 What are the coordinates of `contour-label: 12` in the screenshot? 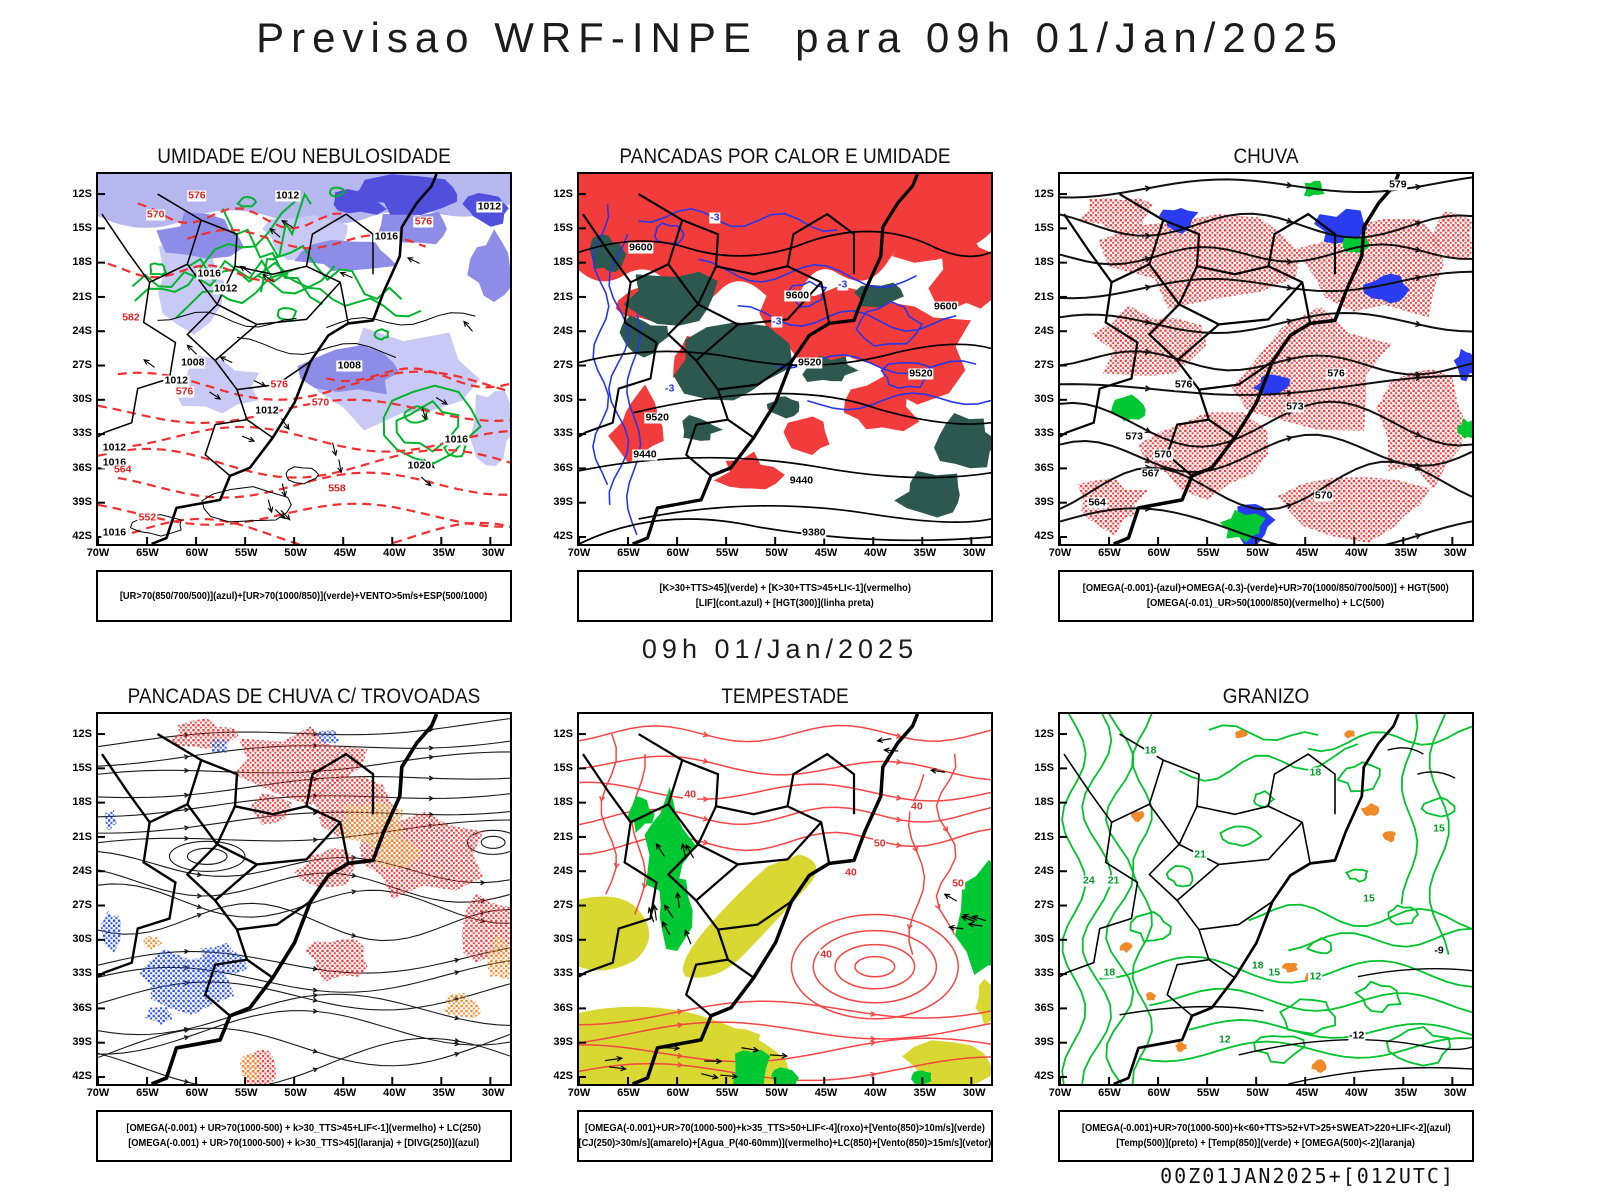 It's located at (1315, 976).